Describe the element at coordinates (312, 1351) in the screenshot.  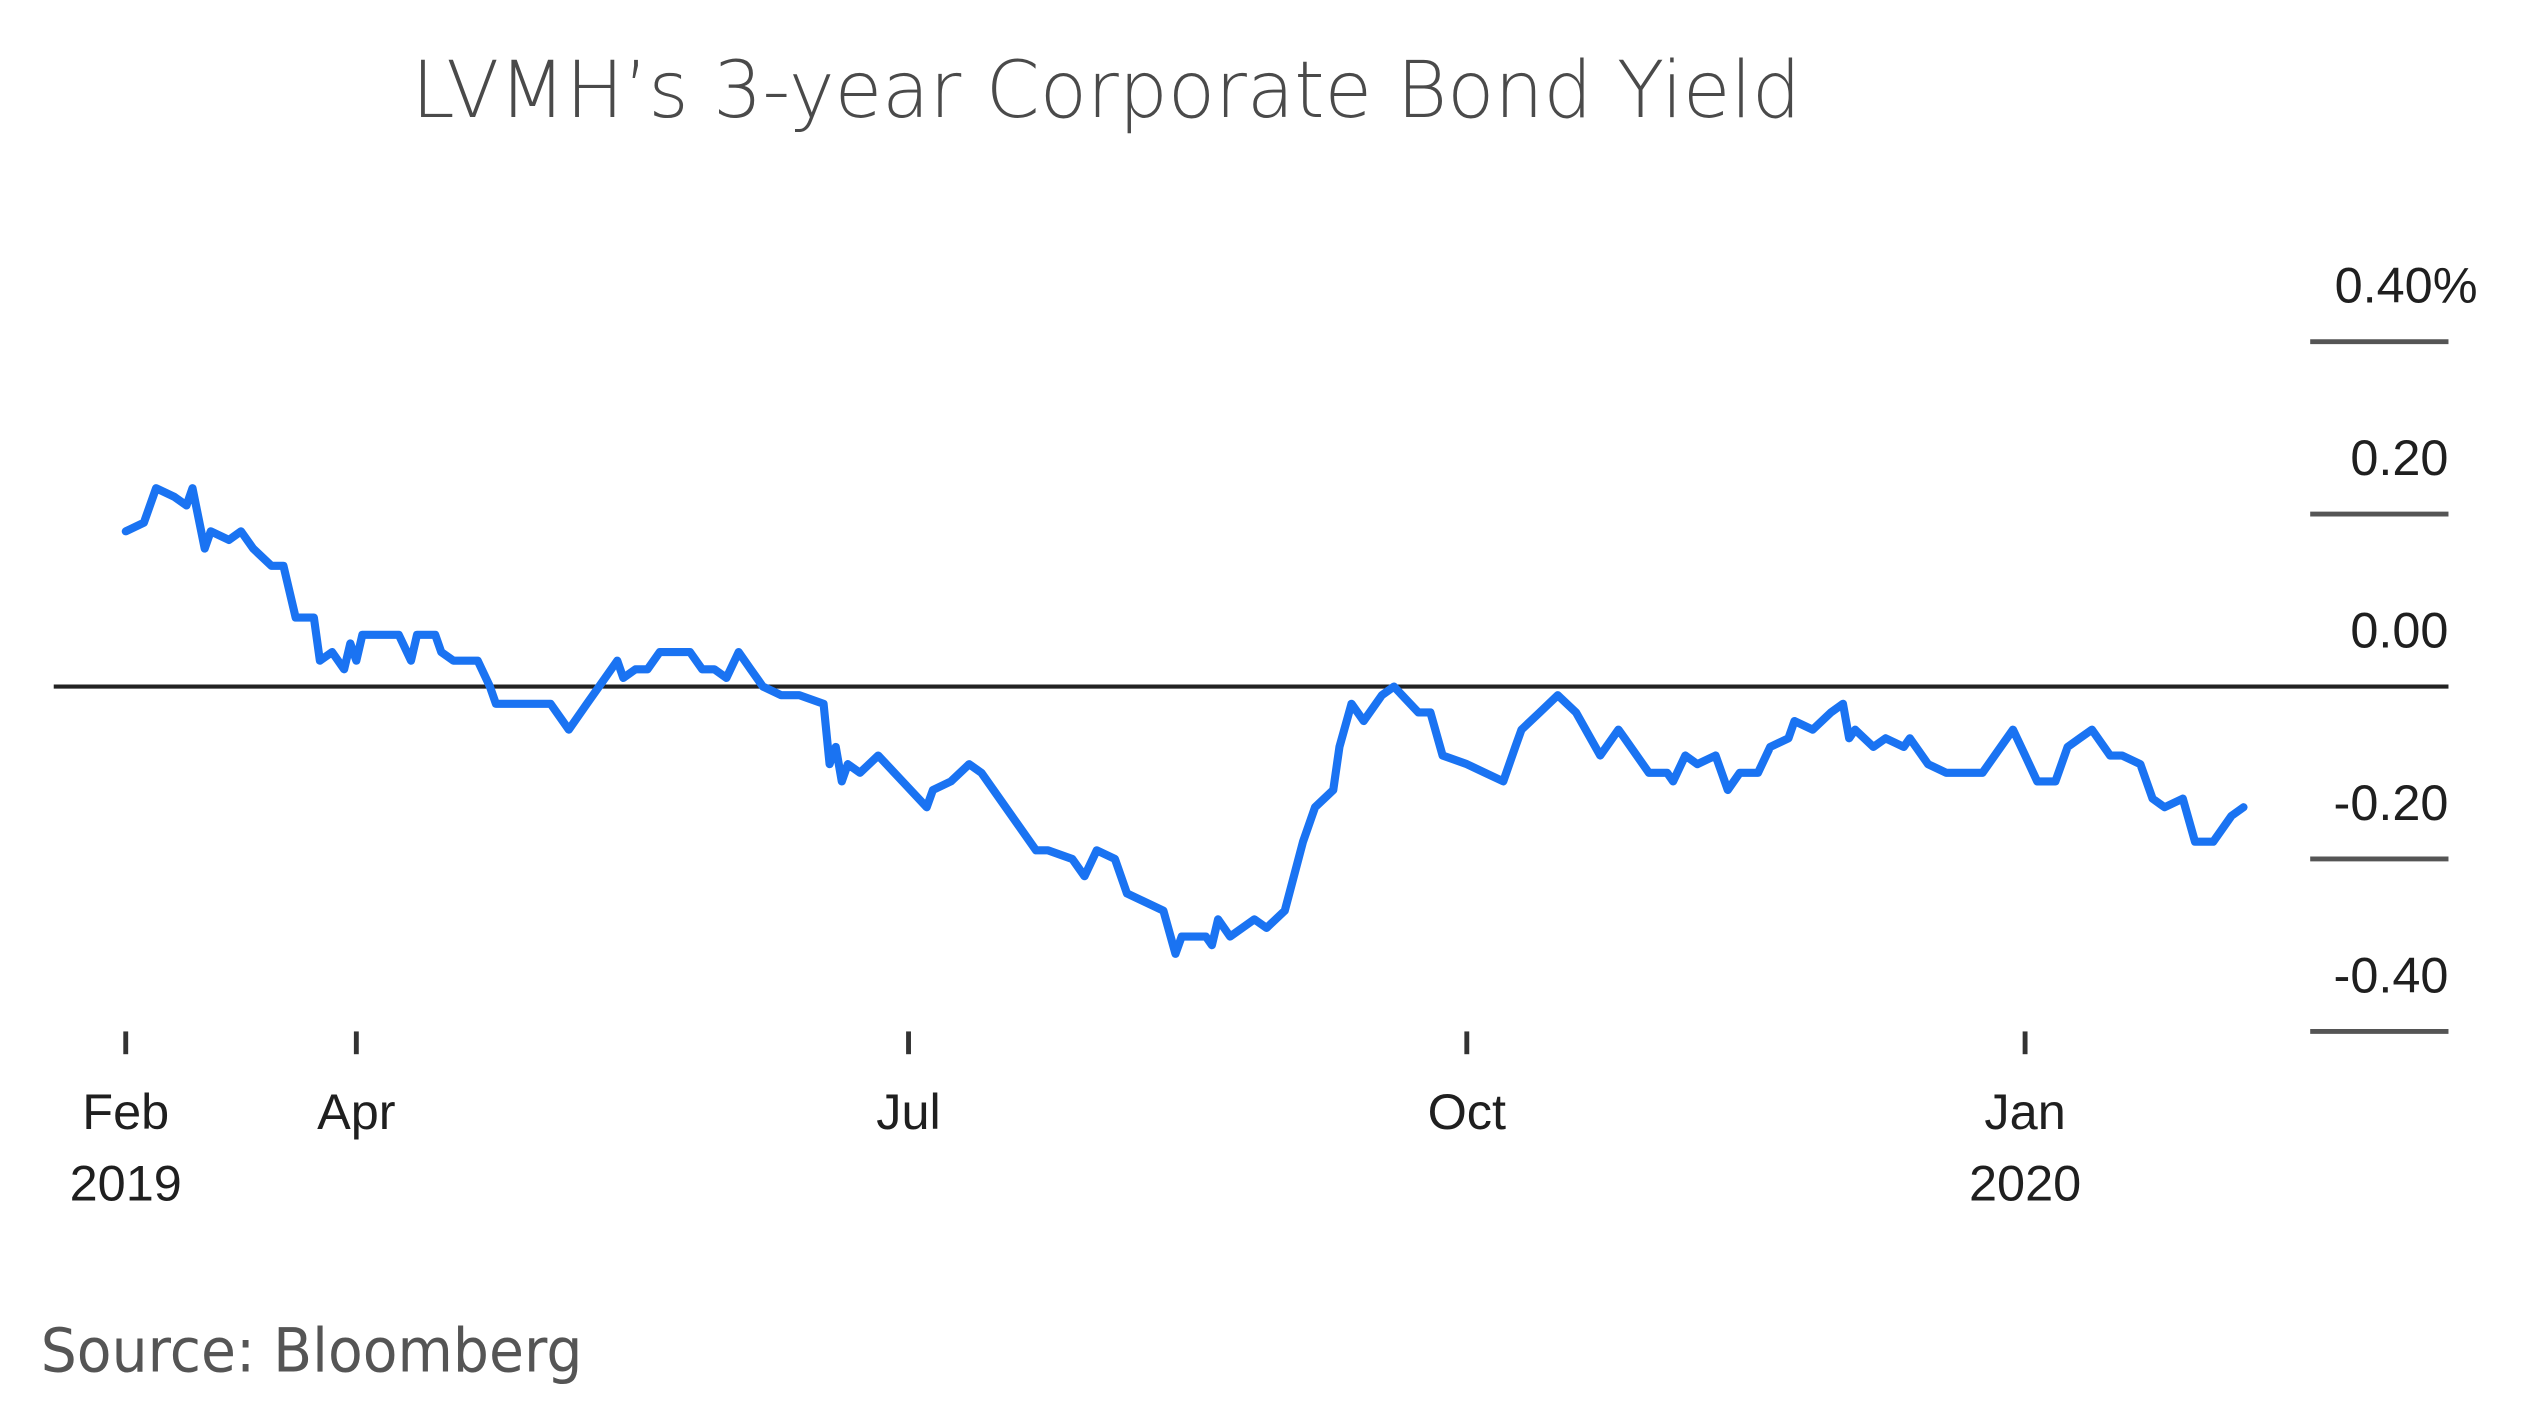
I see `source-note: Source: Bloomberg` at that location.